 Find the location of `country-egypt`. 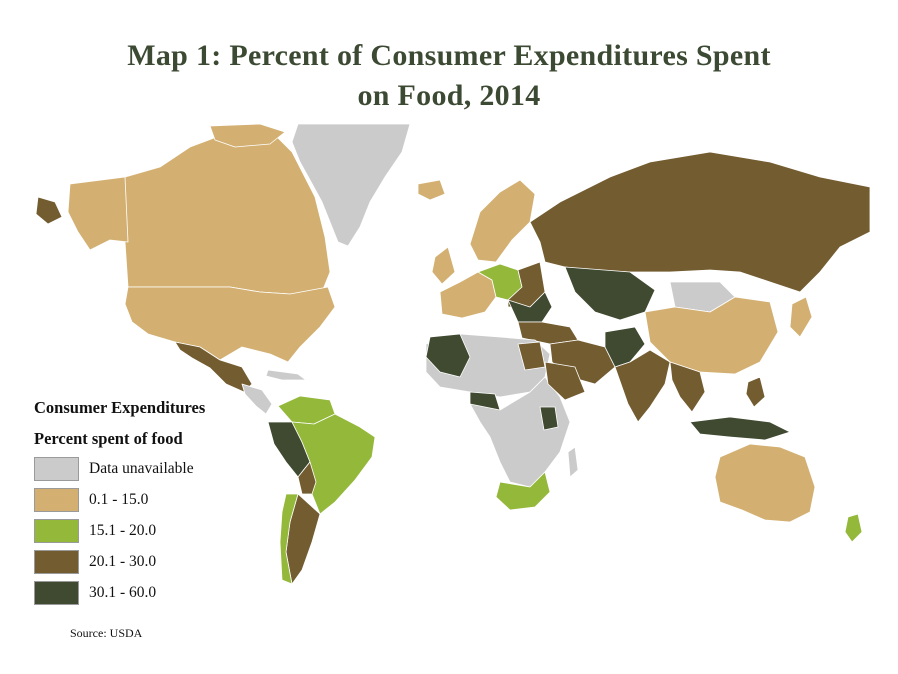

country-egypt is located at coordinates (531, 356).